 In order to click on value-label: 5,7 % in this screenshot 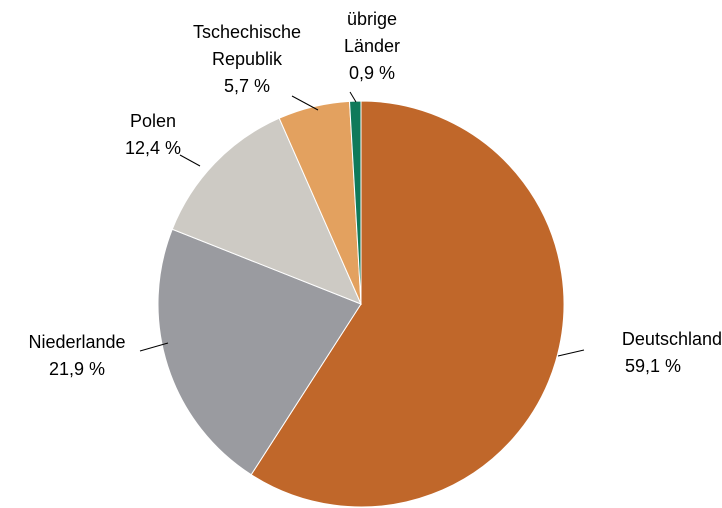, I will do `click(247, 86)`.